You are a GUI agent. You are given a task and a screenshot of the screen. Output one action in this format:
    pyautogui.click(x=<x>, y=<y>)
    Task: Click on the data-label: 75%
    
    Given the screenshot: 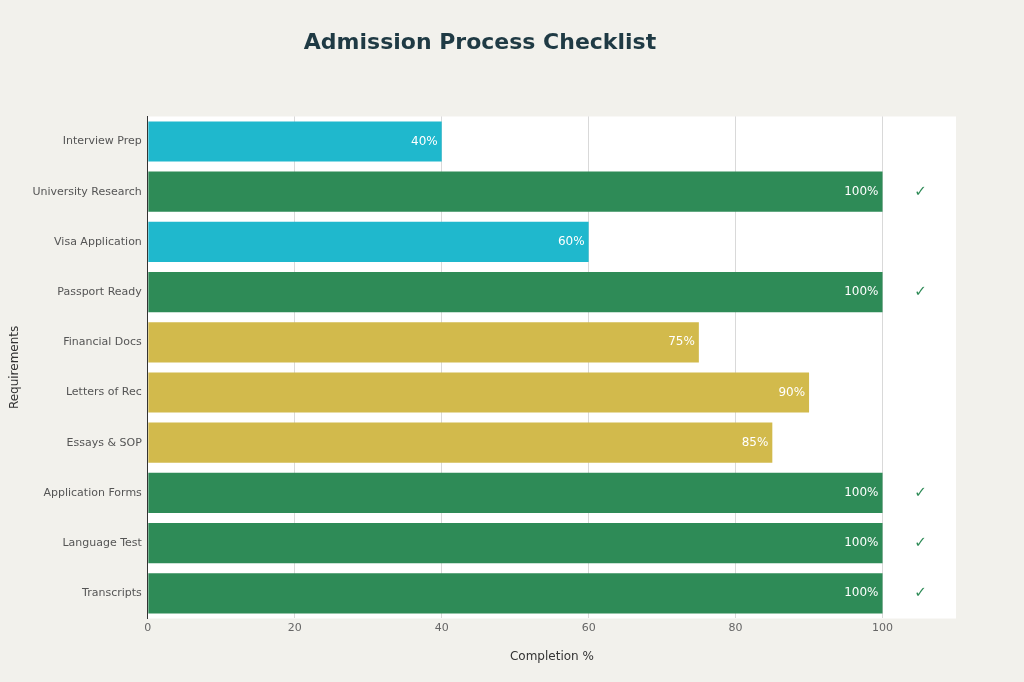 What is the action you would take?
    pyautogui.click(x=681, y=341)
    